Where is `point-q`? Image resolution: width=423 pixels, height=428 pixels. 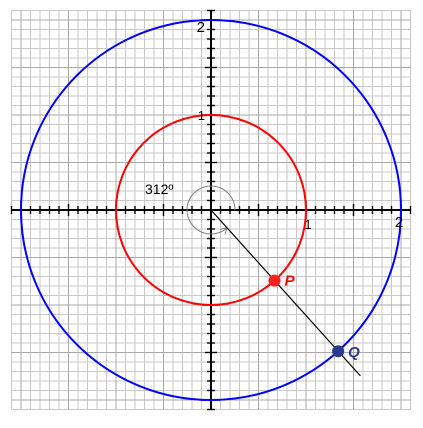 point-q is located at coordinates (338, 351).